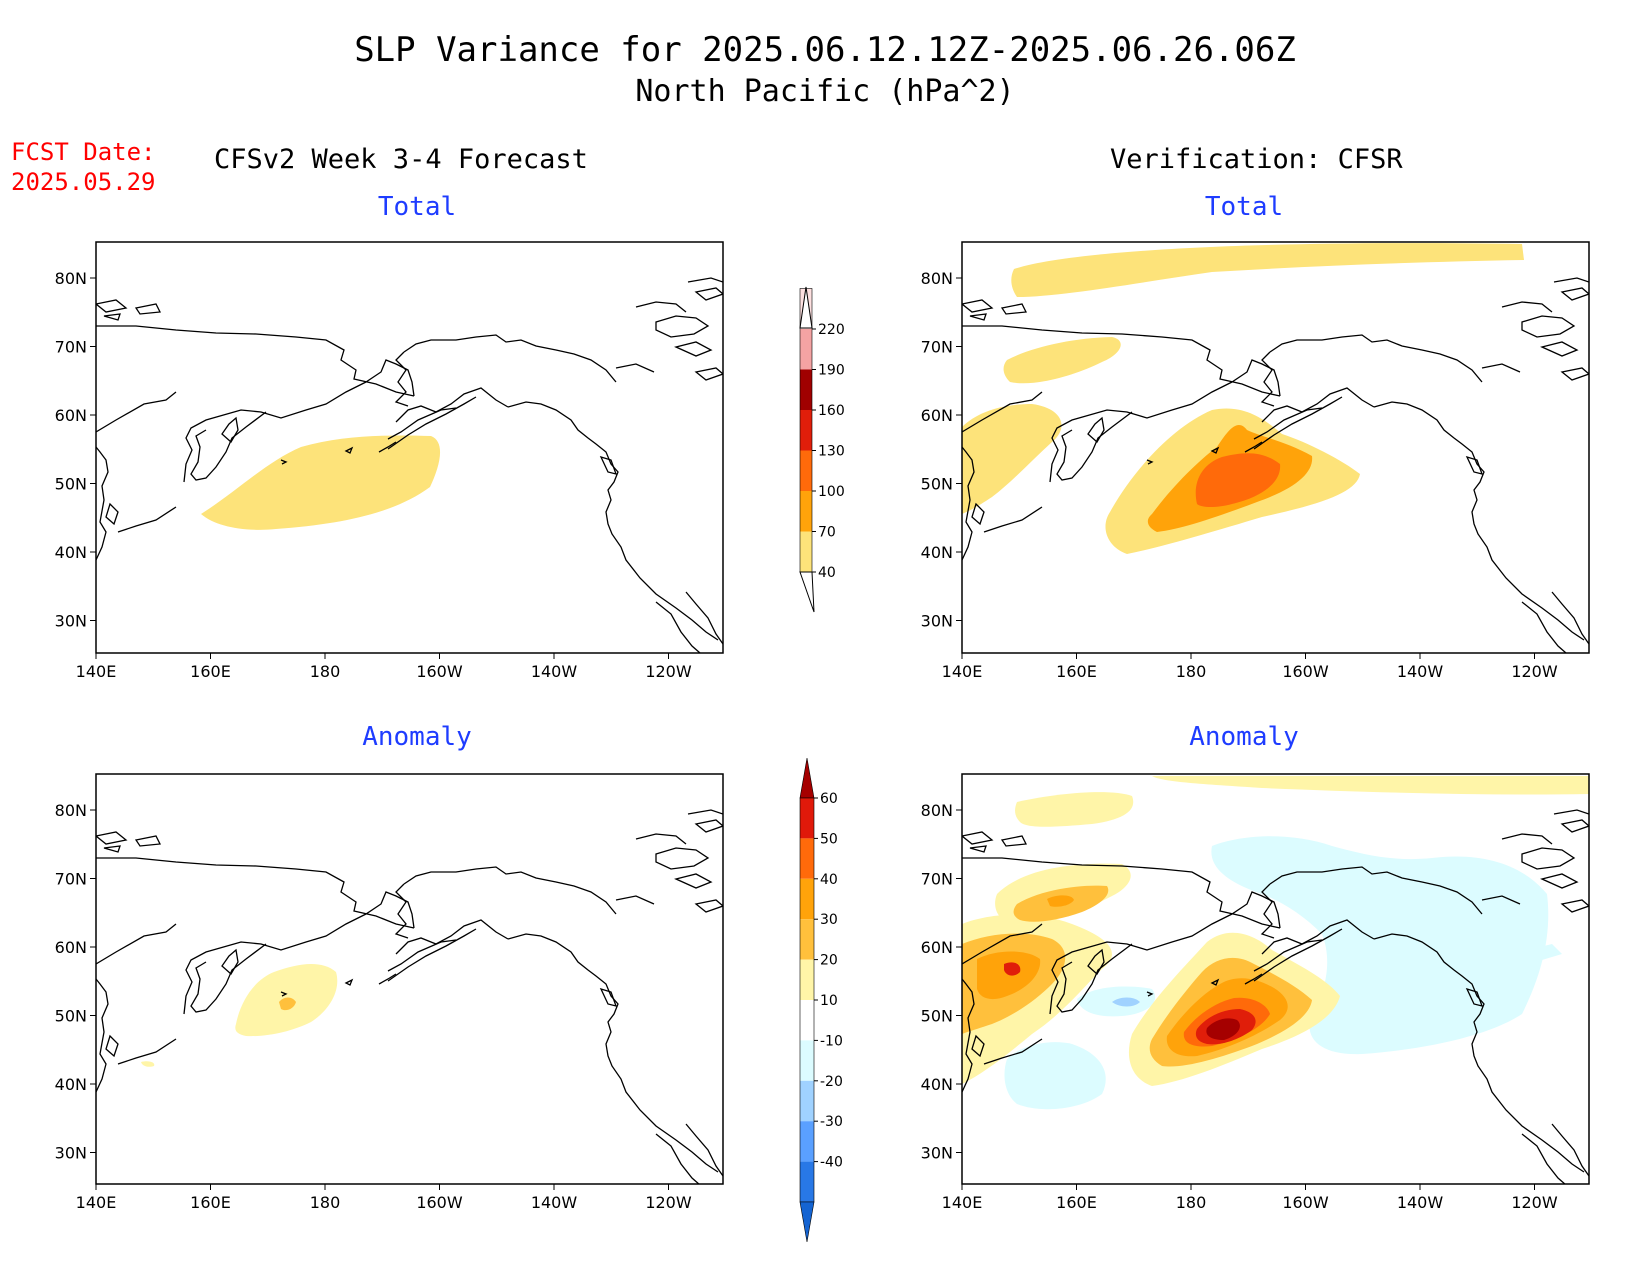  What do you see at coordinates (439, 671) in the screenshot?
I see `forecast-total-lon-label: 160W` at bounding box center [439, 671].